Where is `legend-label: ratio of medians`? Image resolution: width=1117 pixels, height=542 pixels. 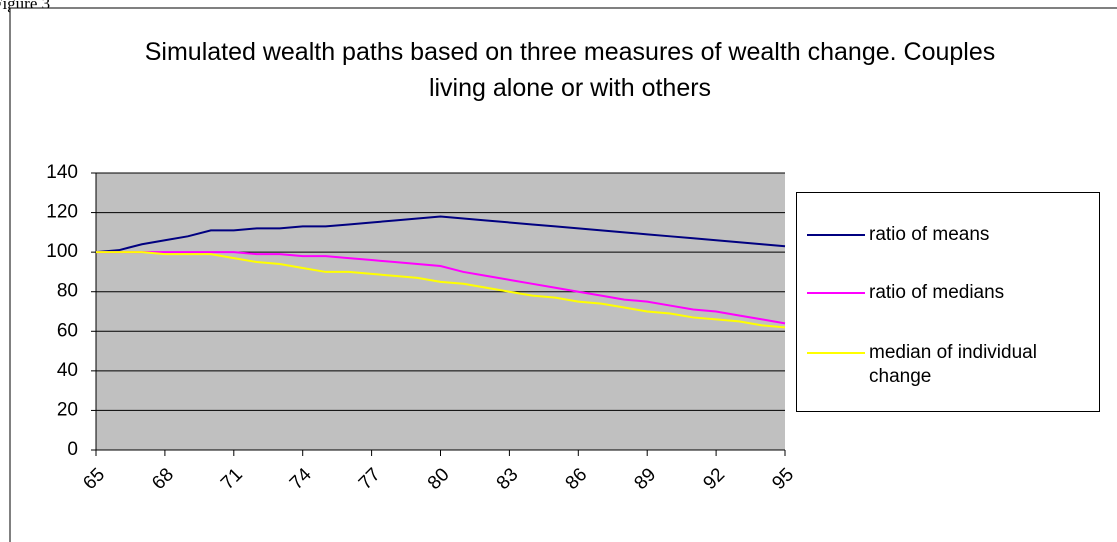 legend-label: ratio of medians is located at coordinates (937, 292).